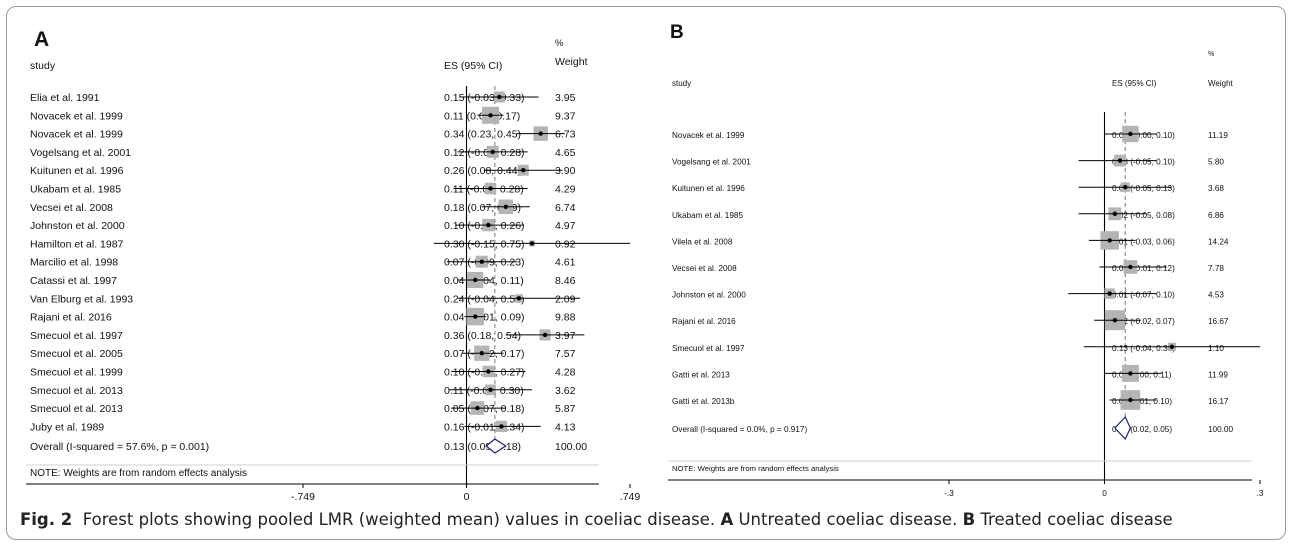  What do you see at coordinates (1143, 162) in the screenshot?
I see `ci-text: 0.03 (-0.05, 0.10)` at bounding box center [1143, 162].